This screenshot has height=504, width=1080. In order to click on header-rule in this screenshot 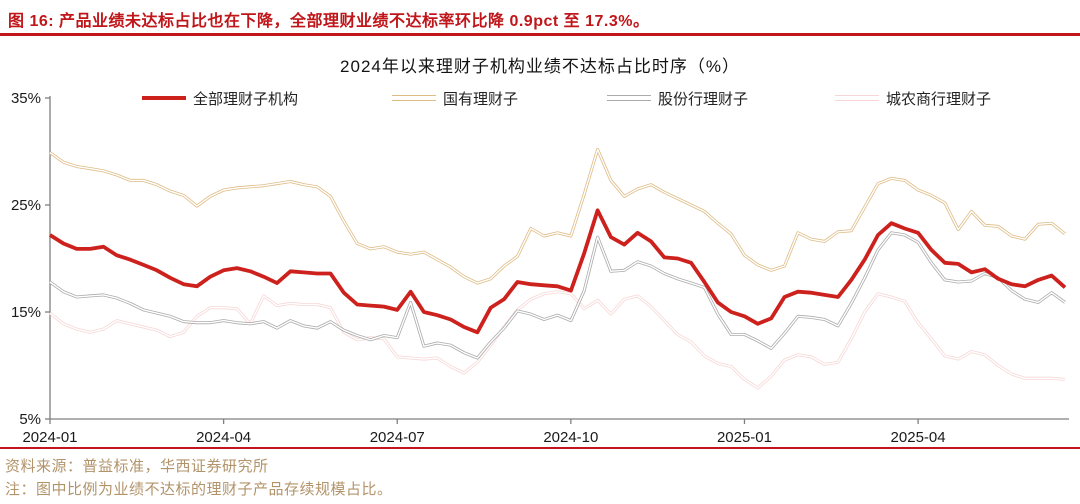, I will do `click(540, 34)`.